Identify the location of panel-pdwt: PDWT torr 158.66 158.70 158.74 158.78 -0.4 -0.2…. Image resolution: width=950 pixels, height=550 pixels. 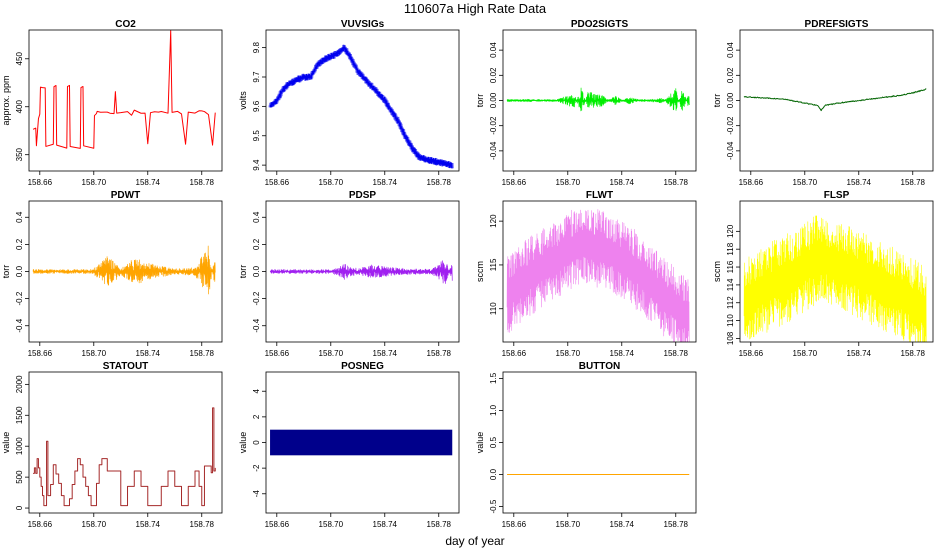
(112, 274).